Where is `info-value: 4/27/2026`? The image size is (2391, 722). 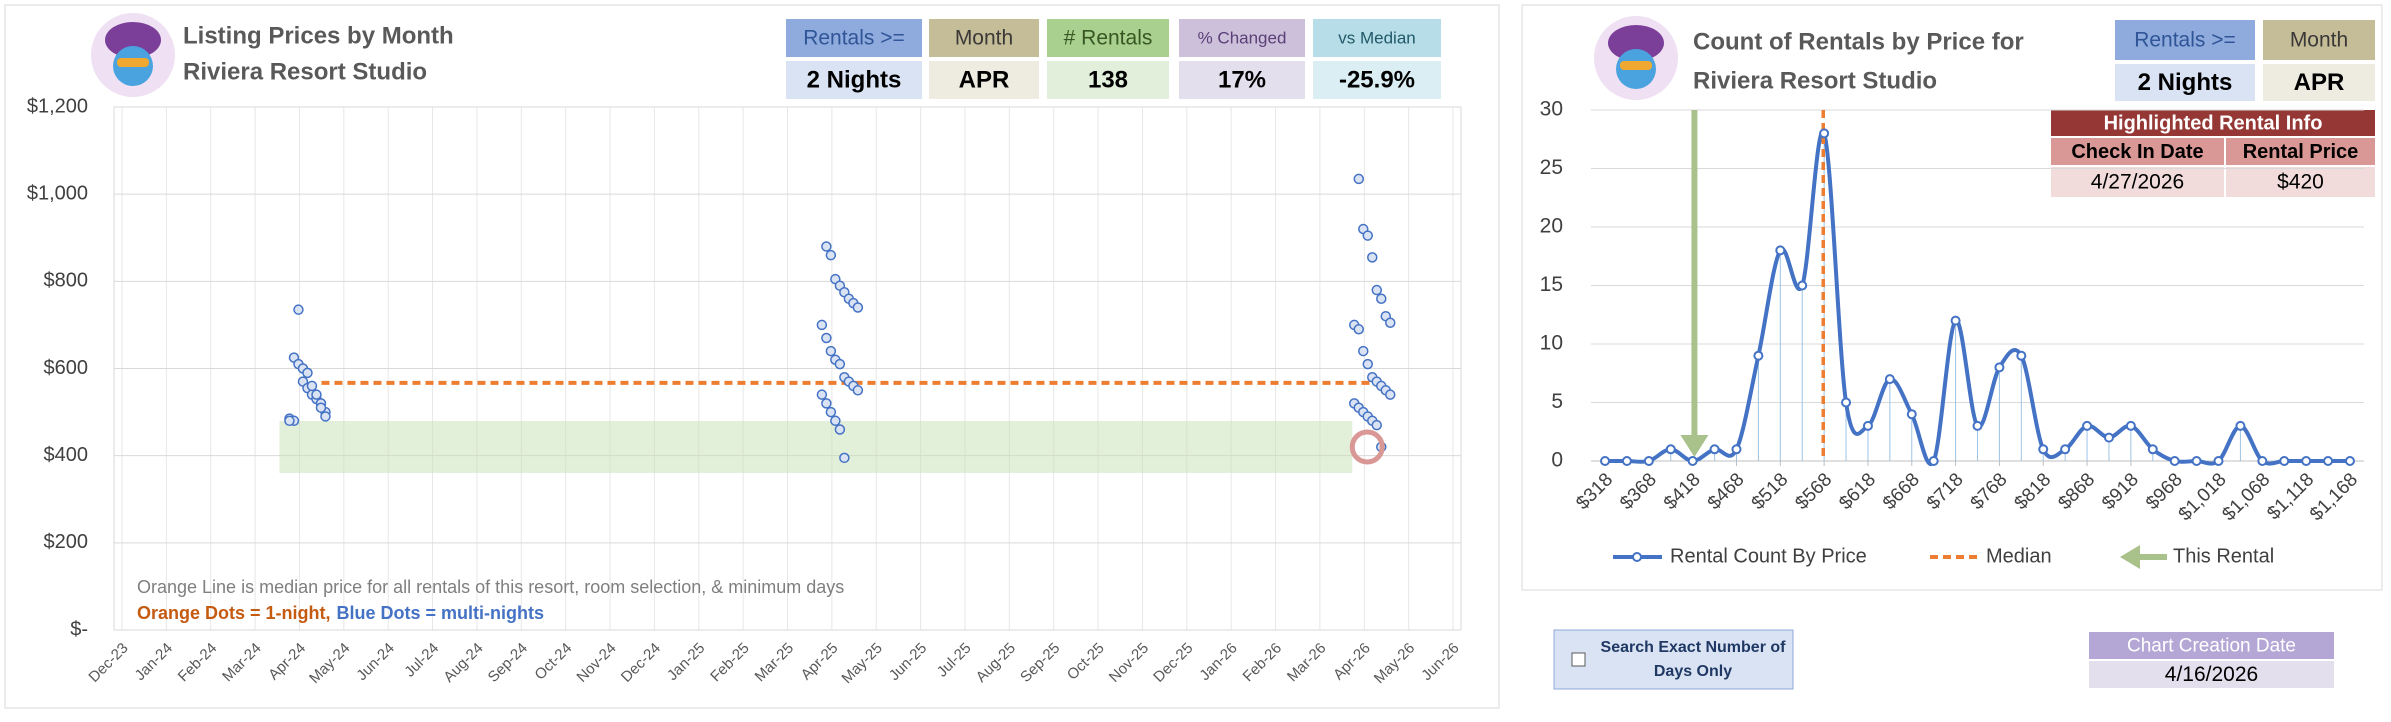
info-value: 4/27/2026 is located at coordinates (2137, 182).